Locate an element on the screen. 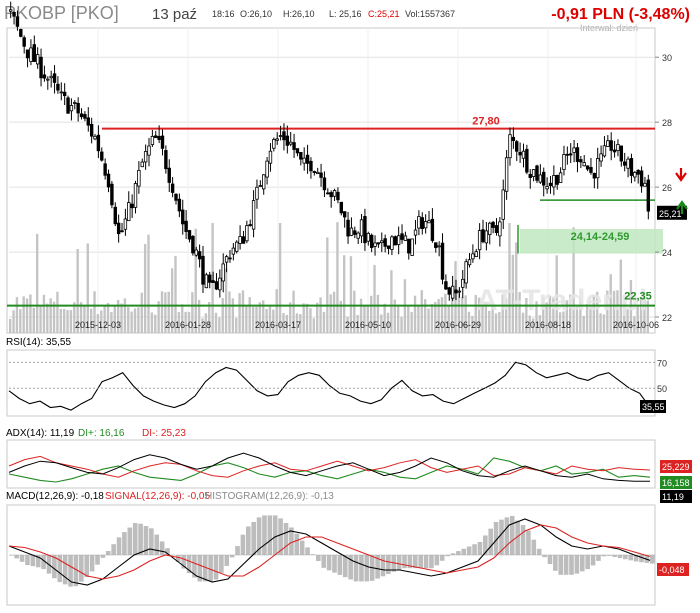 Image resolution: width=700 pixels, height=613 pixels. rsi-title: RSI(14): 35,55 is located at coordinates (38, 342).